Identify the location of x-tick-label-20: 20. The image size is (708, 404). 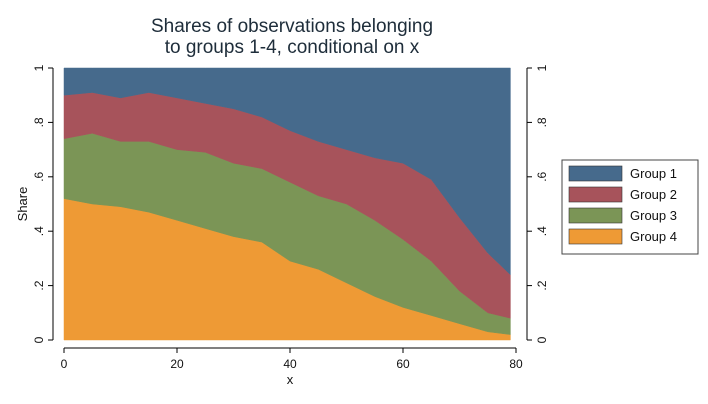
(177, 364).